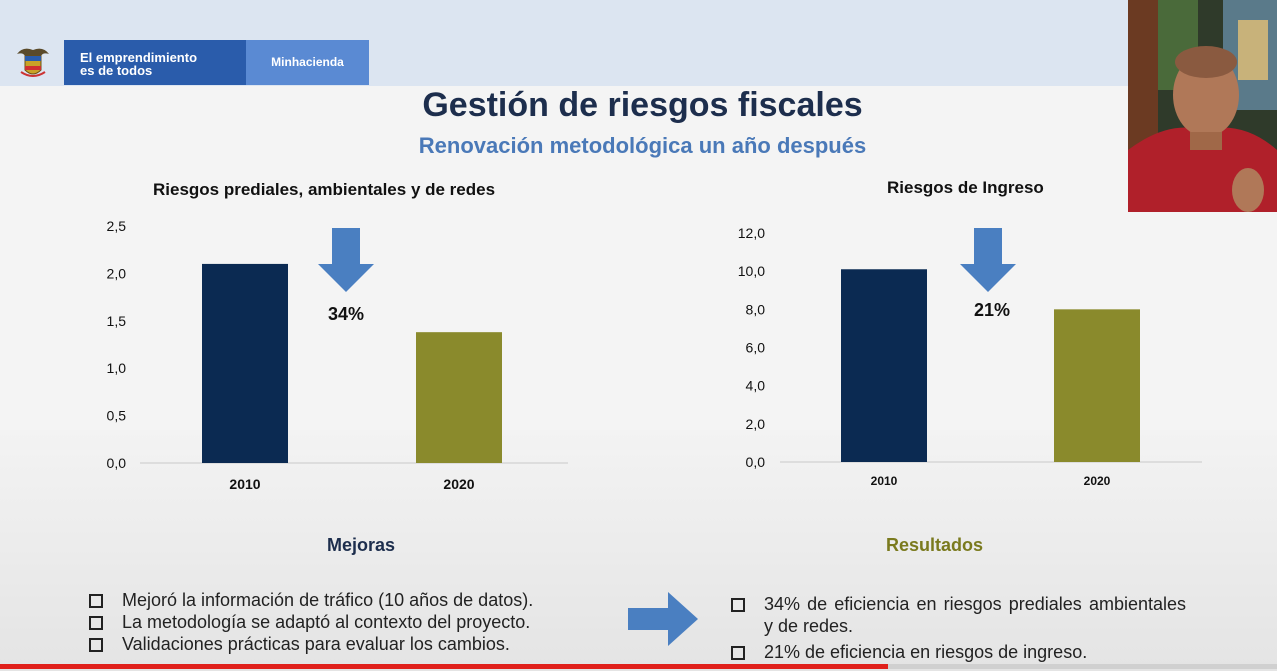  What do you see at coordinates (346, 314) in the screenshot?
I see `reduction-percent-label: 34%` at bounding box center [346, 314].